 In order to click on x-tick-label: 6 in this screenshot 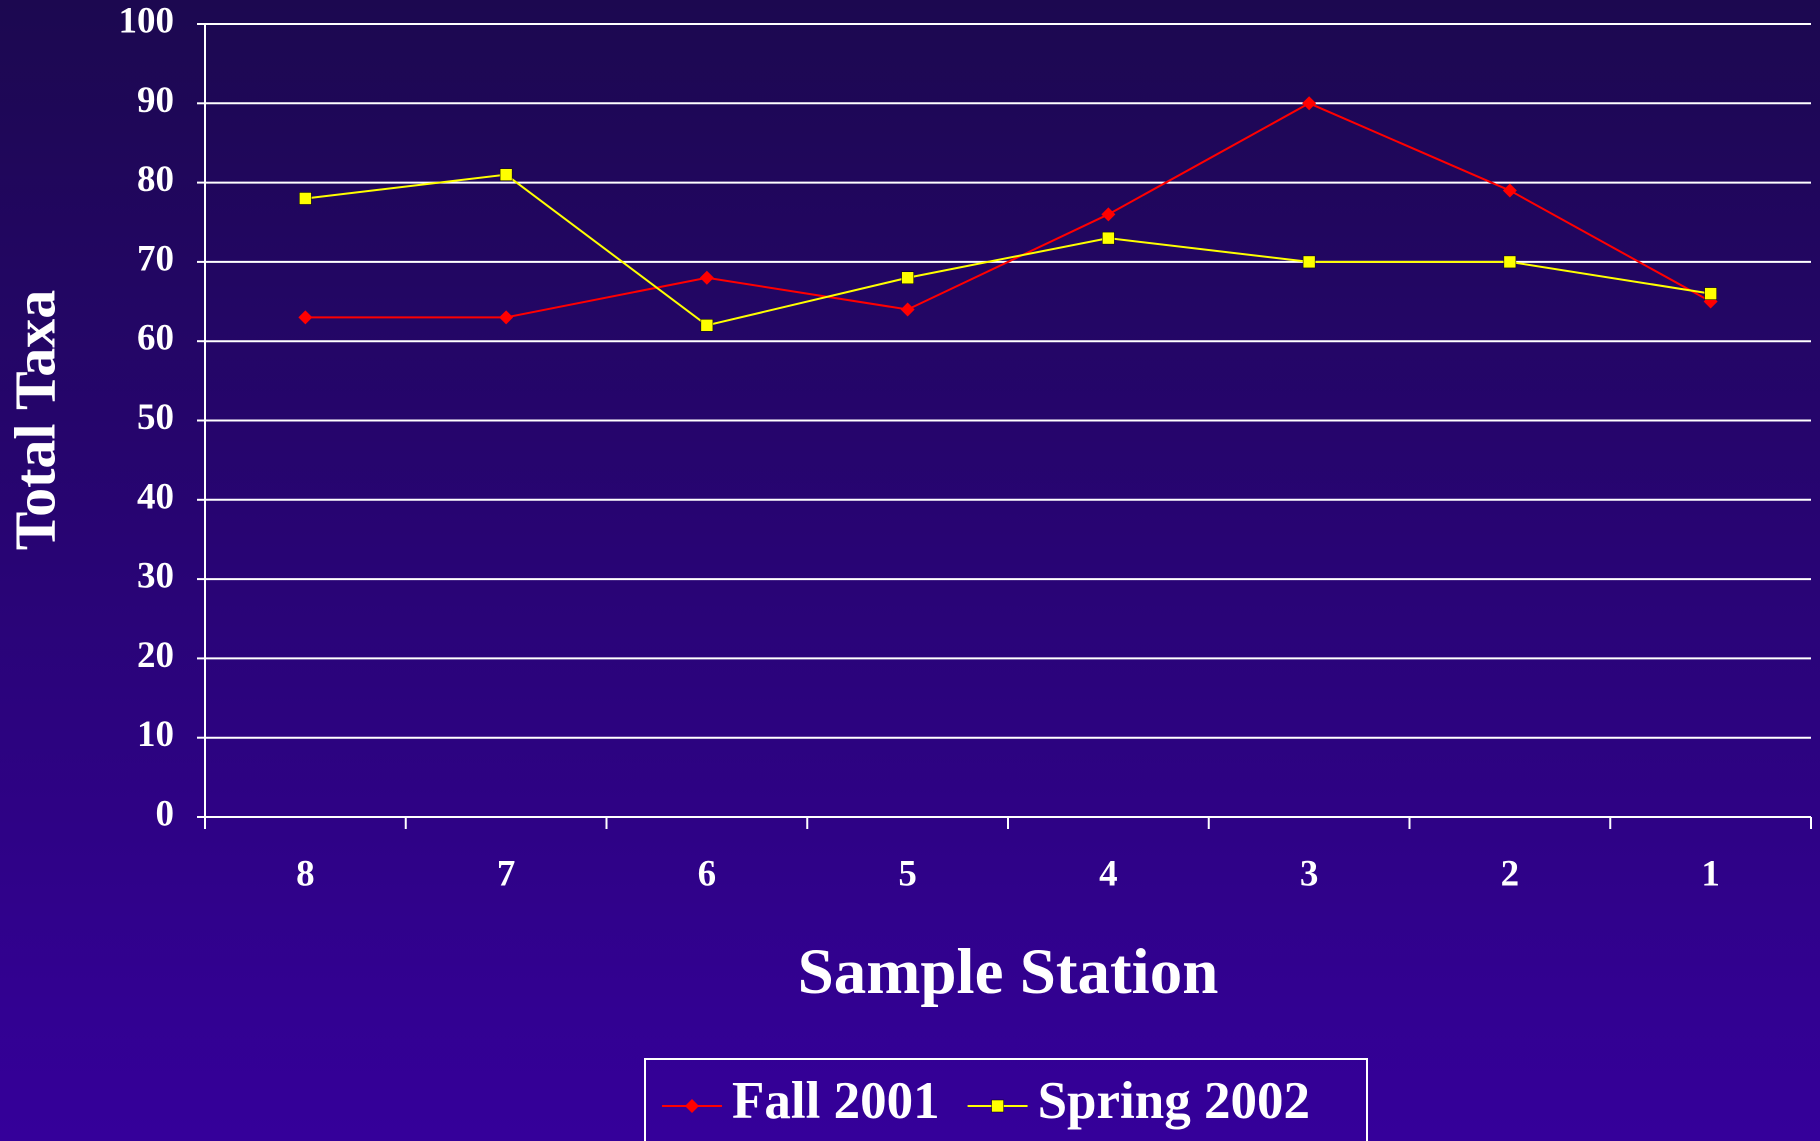, I will do `click(707, 873)`.